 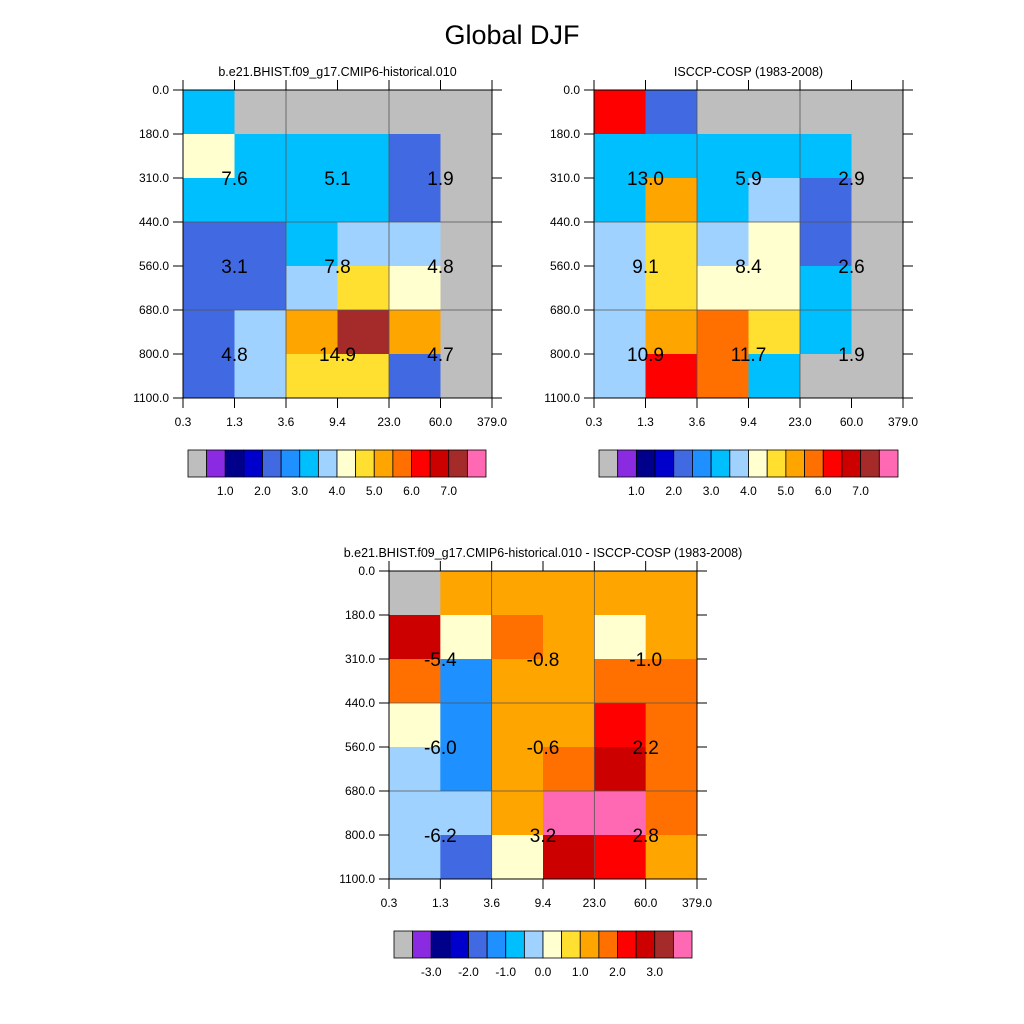 What do you see at coordinates (491, 903) in the screenshot?
I see `x-tick-label: 3.6` at bounding box center [491, 903].